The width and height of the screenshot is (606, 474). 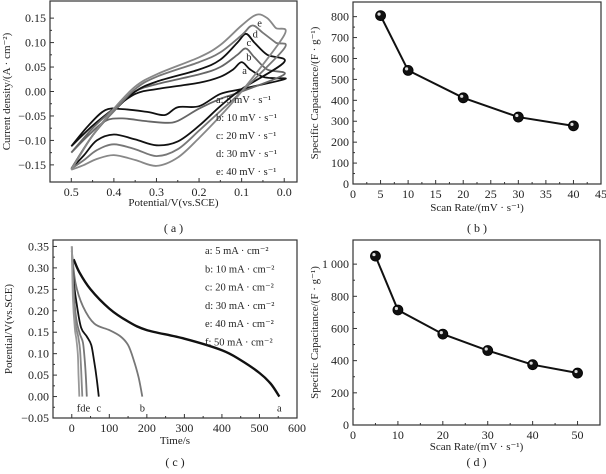 I want to click on x-tick-label: 10, so click(x=408, y=194).